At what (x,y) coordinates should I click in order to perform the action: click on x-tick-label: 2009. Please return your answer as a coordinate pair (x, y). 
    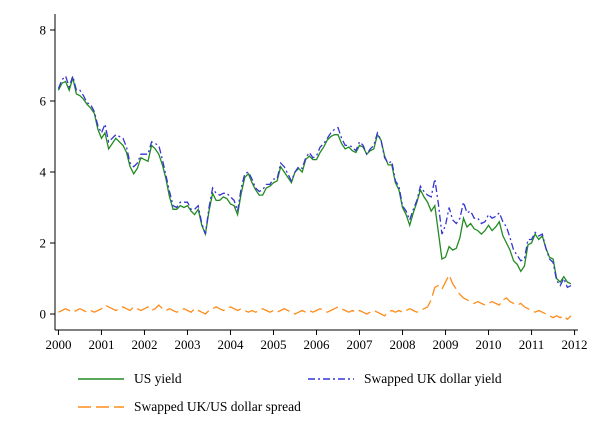
    Looking at the image, I should click on (446, 344).